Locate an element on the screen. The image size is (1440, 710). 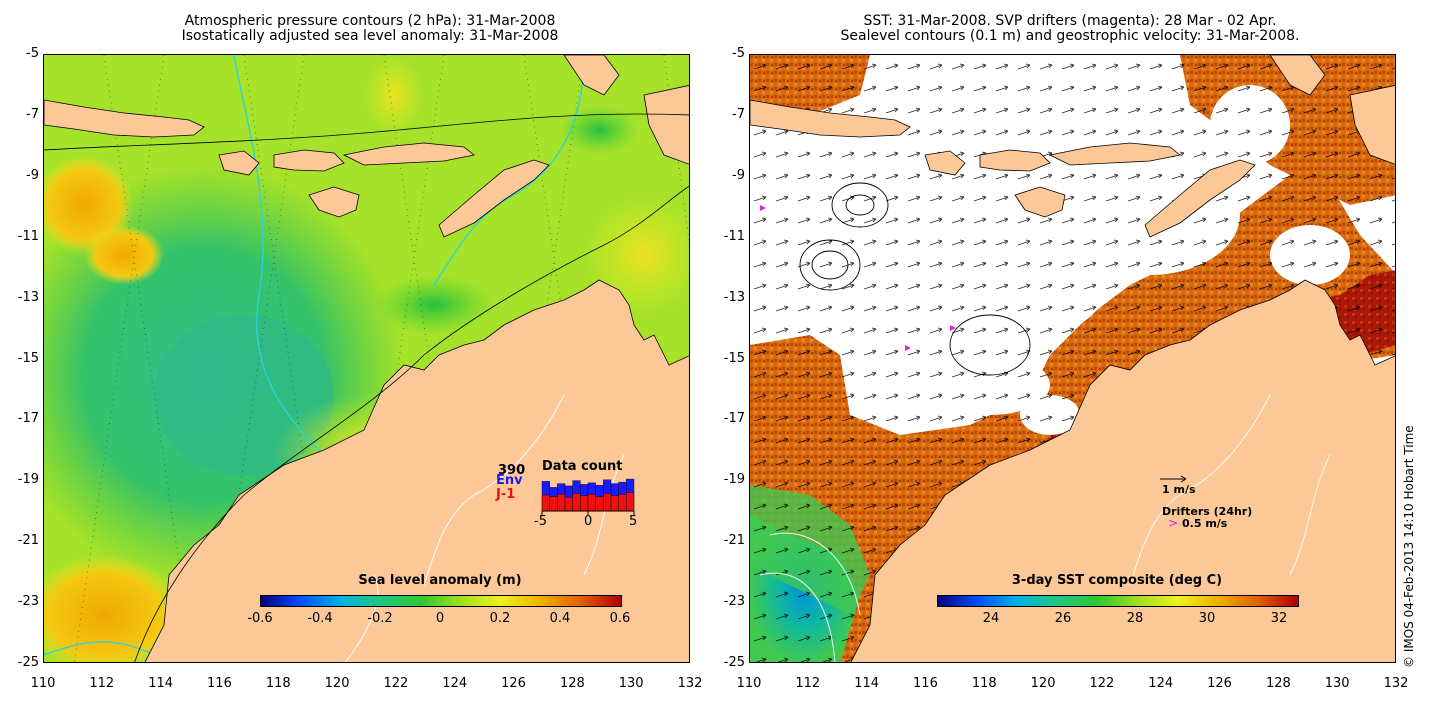
data-count-xtick-5: 5 is located at coordinates (633, 521).